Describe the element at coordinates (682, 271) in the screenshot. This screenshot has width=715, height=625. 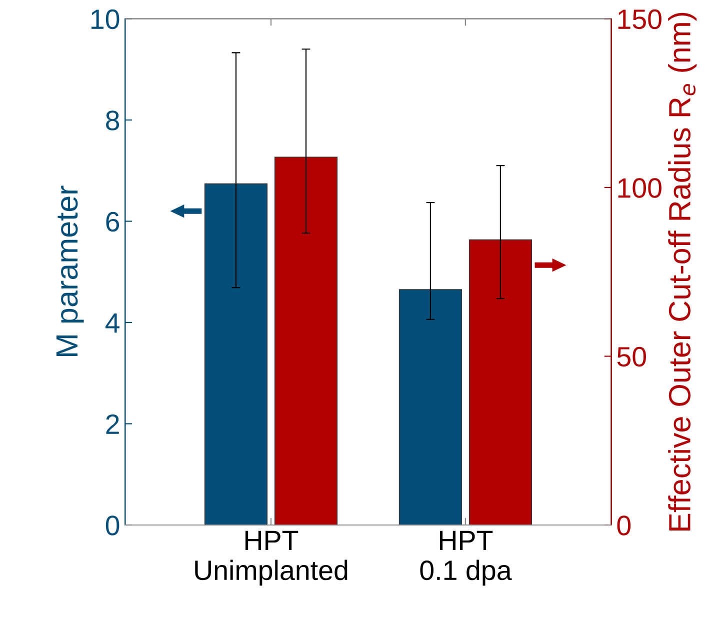
I see `y2-axis-title: Effective Outer Cut-off Radius R$_{e}$ (nm)` at that location.